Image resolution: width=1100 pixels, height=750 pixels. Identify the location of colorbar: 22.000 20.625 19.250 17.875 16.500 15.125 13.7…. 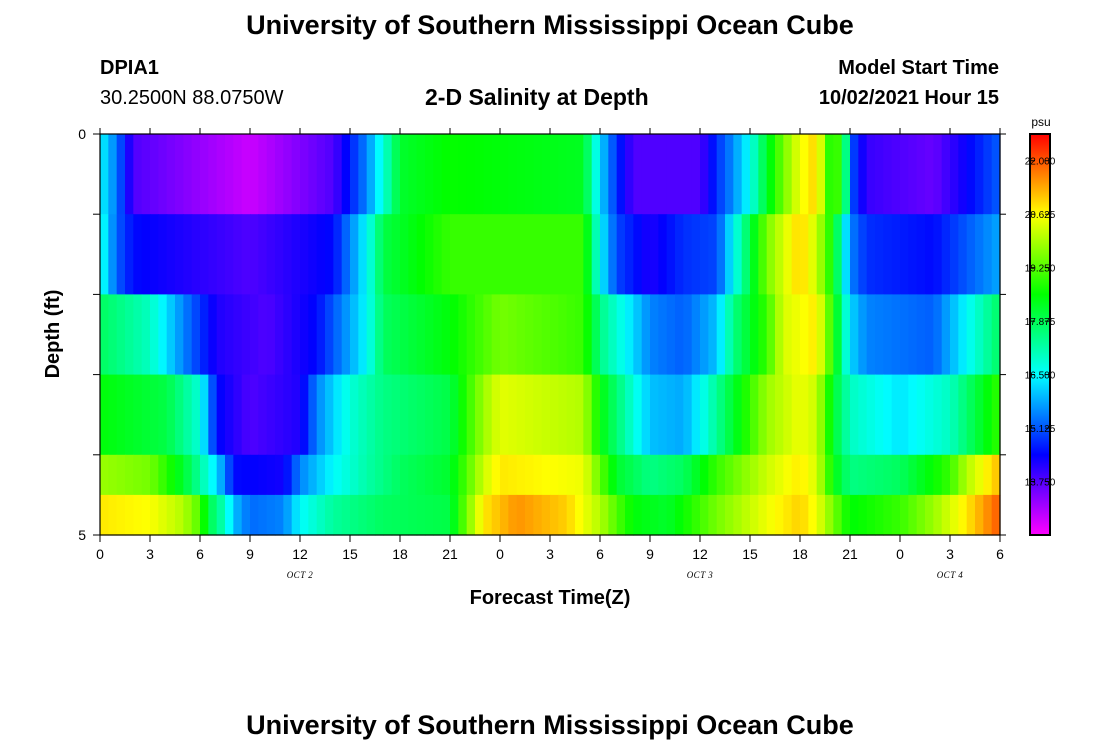
(1040, 334).